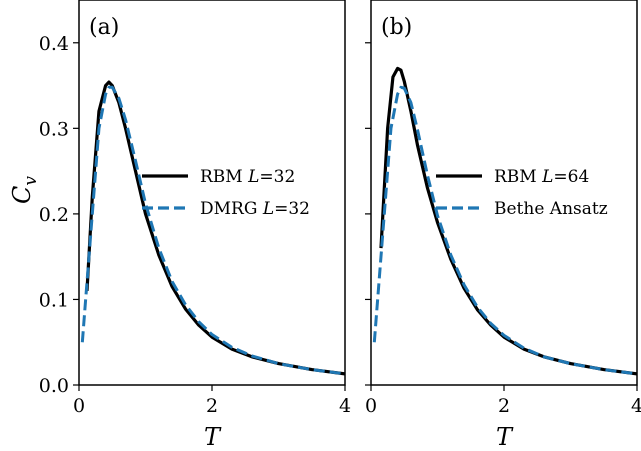 The height and width of the screenshot is (451, 641). Describe the element at coordinates (104, 27) in the screenshot. I see `panel-a-label: (a)` at that location.